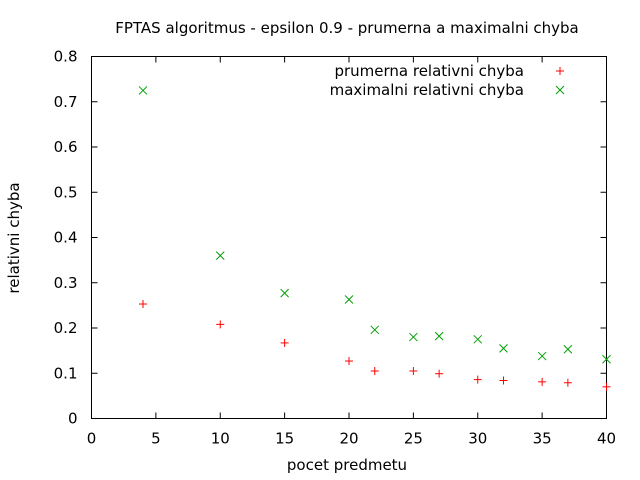 The height and width of the screenshot is (480, 640). I want to click on x-tick-label: 10, so click(220, 439).